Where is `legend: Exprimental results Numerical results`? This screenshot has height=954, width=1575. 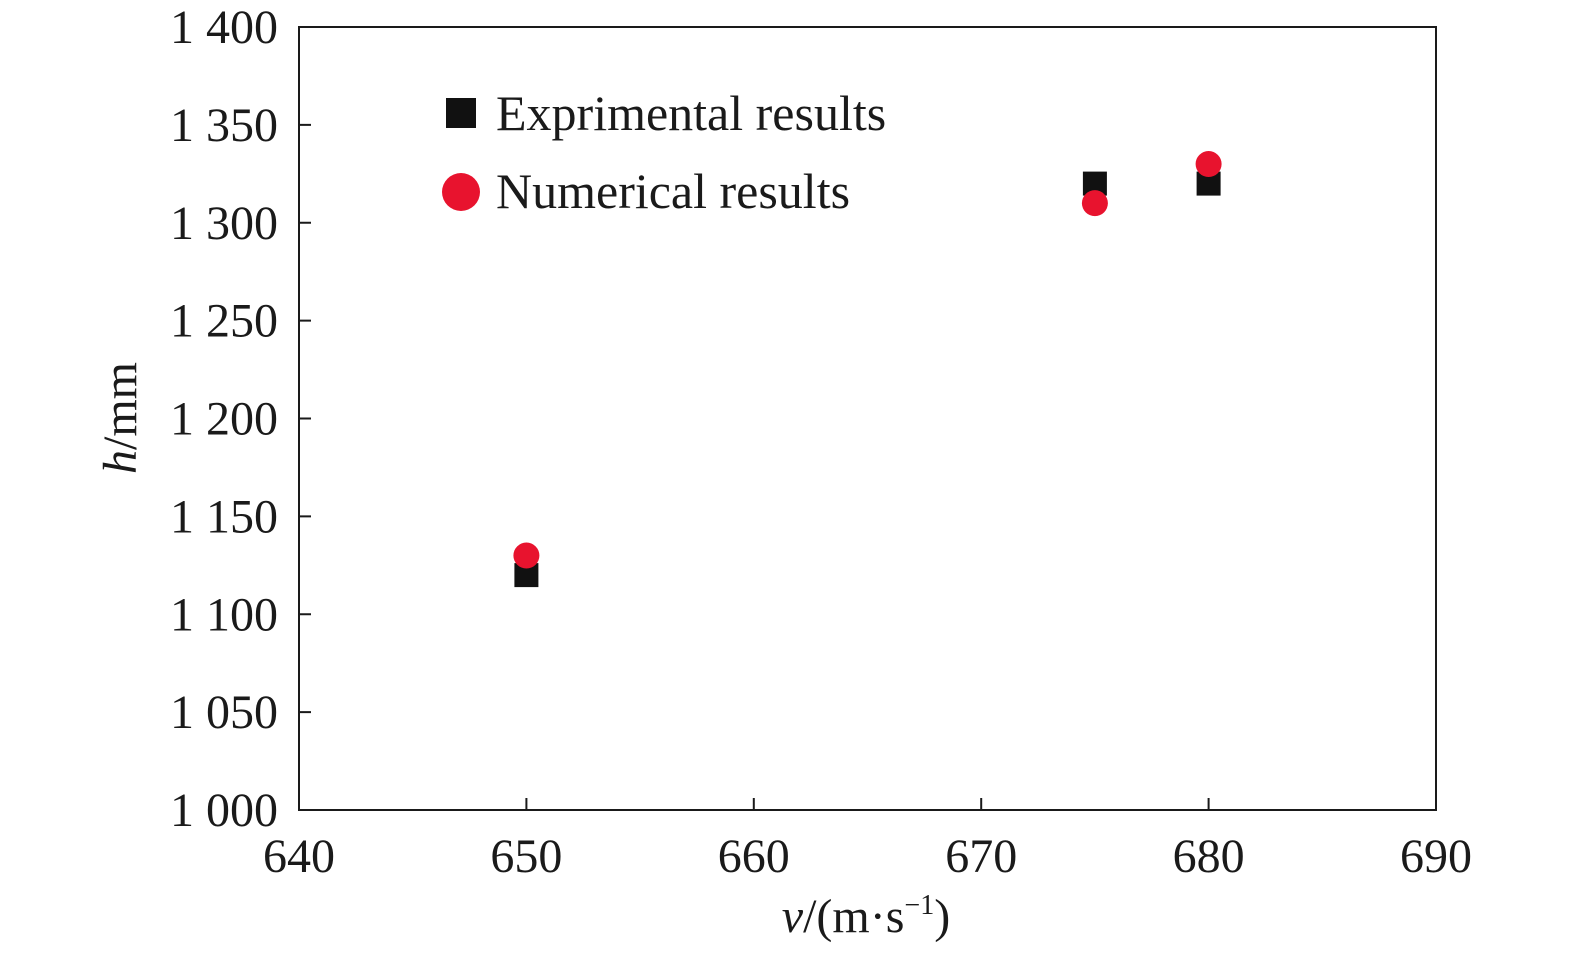 legend: Exprimental results Numerical results is located at coordinates (664, 152).